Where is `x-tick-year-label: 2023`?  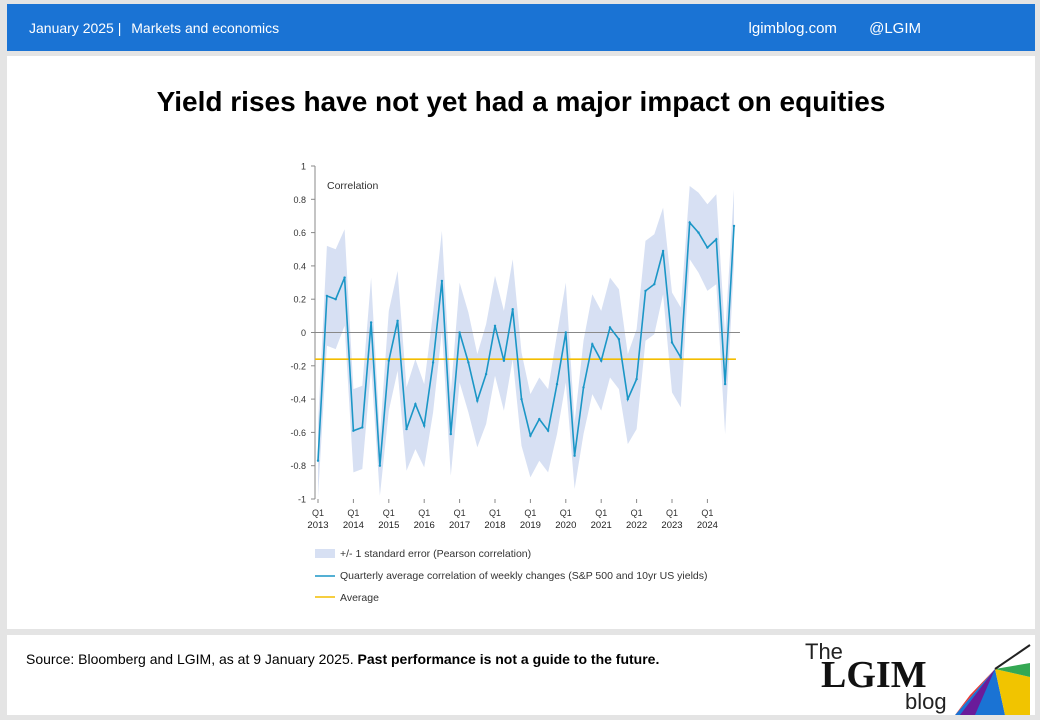 x-tick-year-label: 2023 is located at coordinates (671, 525).